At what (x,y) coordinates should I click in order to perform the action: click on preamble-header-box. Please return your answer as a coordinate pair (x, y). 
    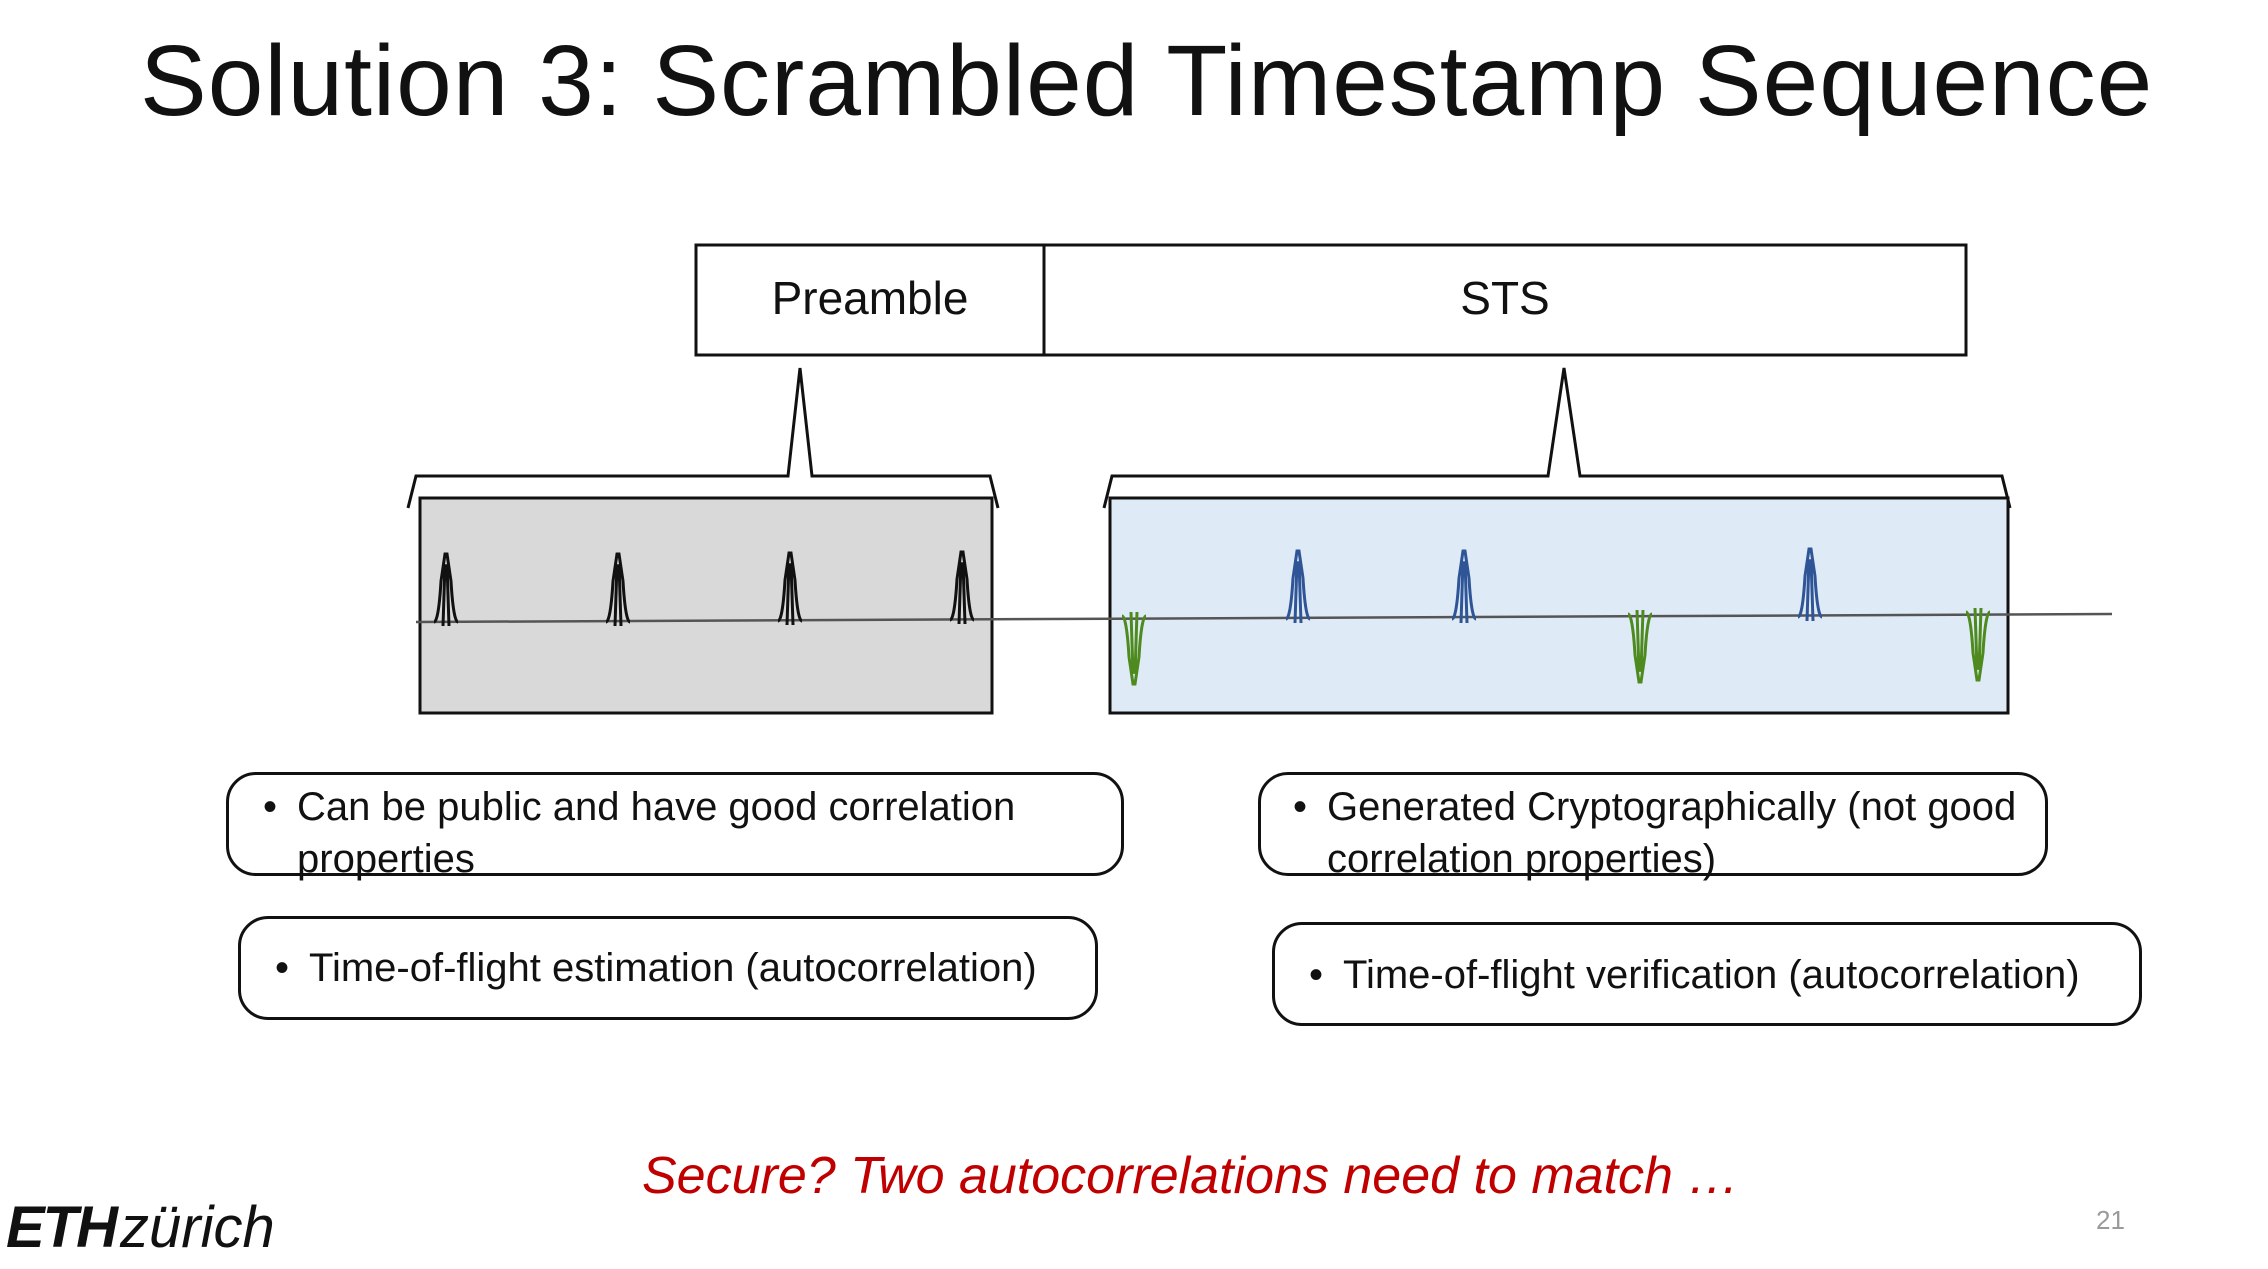
    Looking at the image, I should click on (870, 300).